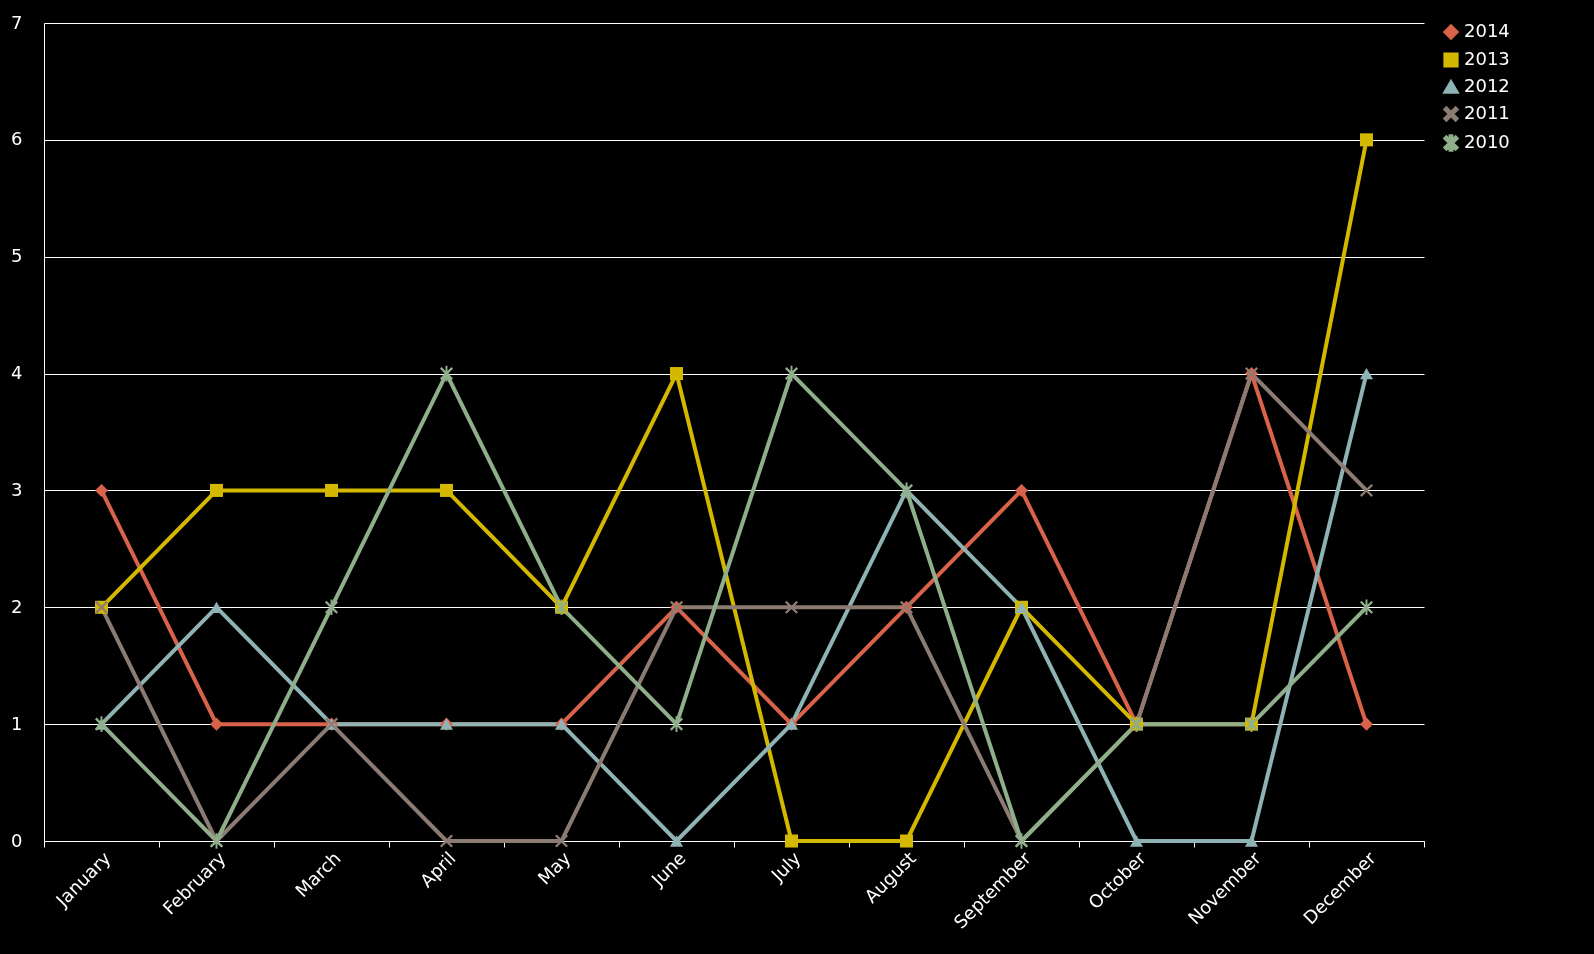 Image resolution: width=1594 pixels, height=954 pixels. I want to click on legend-label: 2014, so click(1487, 30).